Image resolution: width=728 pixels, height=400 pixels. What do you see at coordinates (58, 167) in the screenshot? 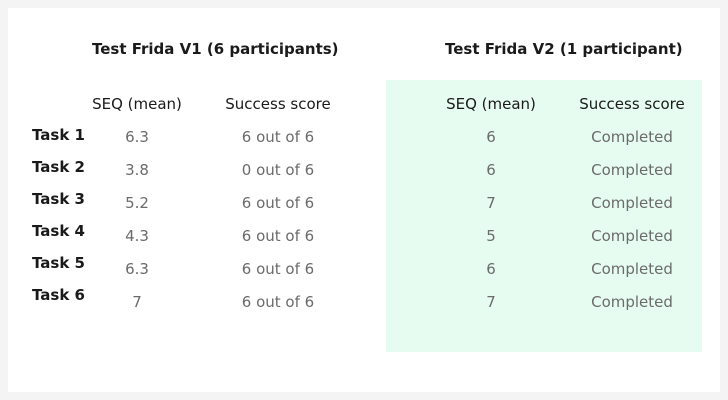
I see `task-label: Task 2` at bounding box center [58, 167].